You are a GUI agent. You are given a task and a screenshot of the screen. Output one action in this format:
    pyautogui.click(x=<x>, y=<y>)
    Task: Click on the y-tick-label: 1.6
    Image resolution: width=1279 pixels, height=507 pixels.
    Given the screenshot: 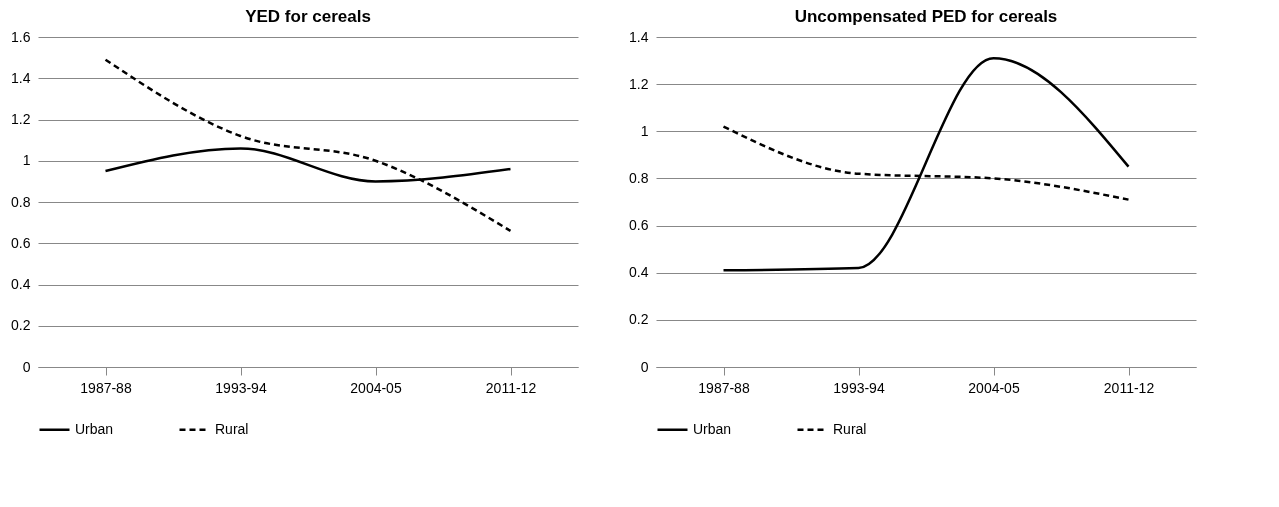 What is the action you would take?
    pyautogui.click(x=21, y=36)
    